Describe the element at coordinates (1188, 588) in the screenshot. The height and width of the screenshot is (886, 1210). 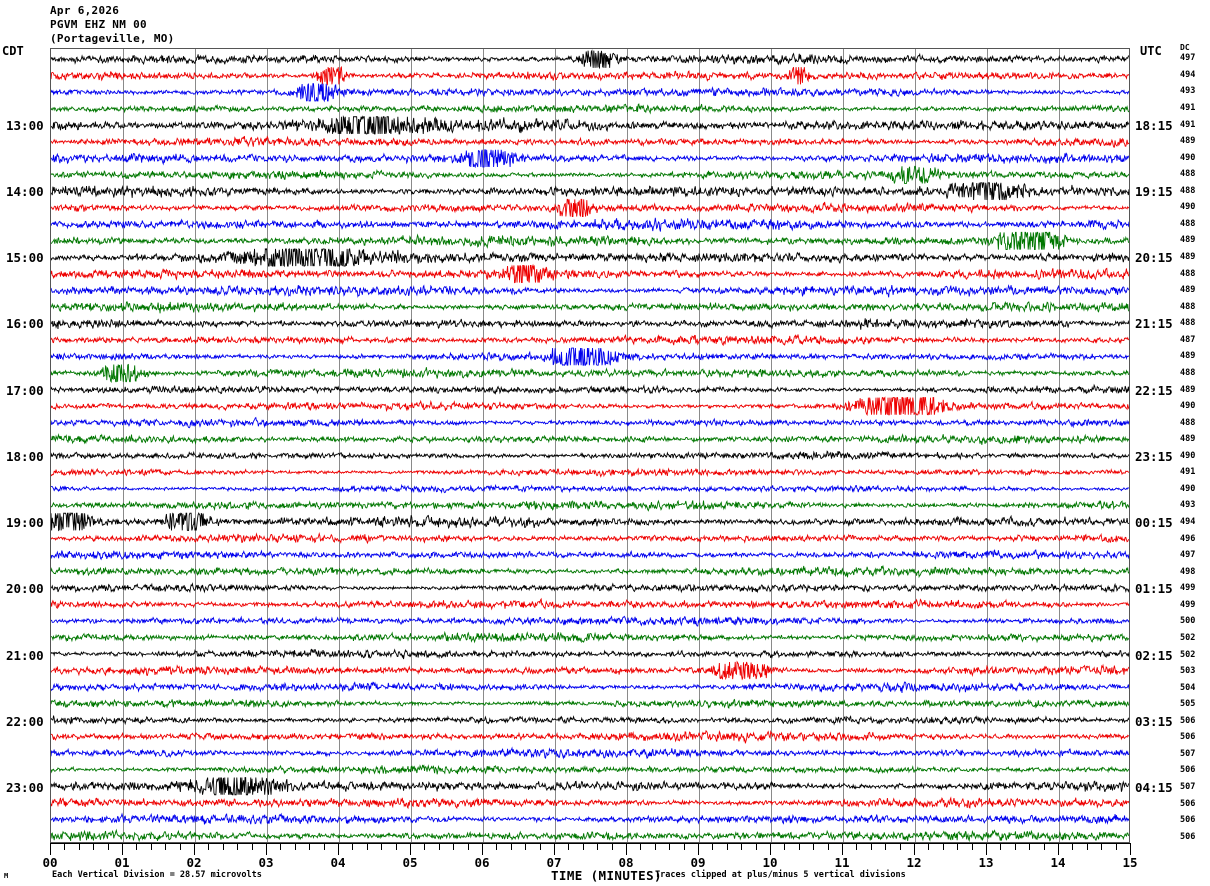
I see `dc-value-32: 499` at that location.